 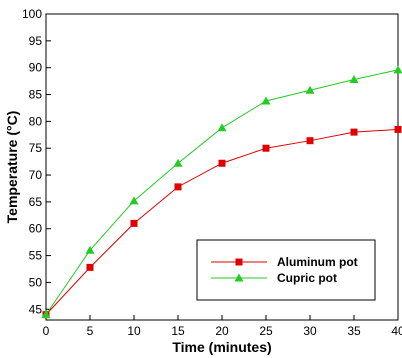 I want to click on x-tick-label: 10, so click(x=134, y=331).